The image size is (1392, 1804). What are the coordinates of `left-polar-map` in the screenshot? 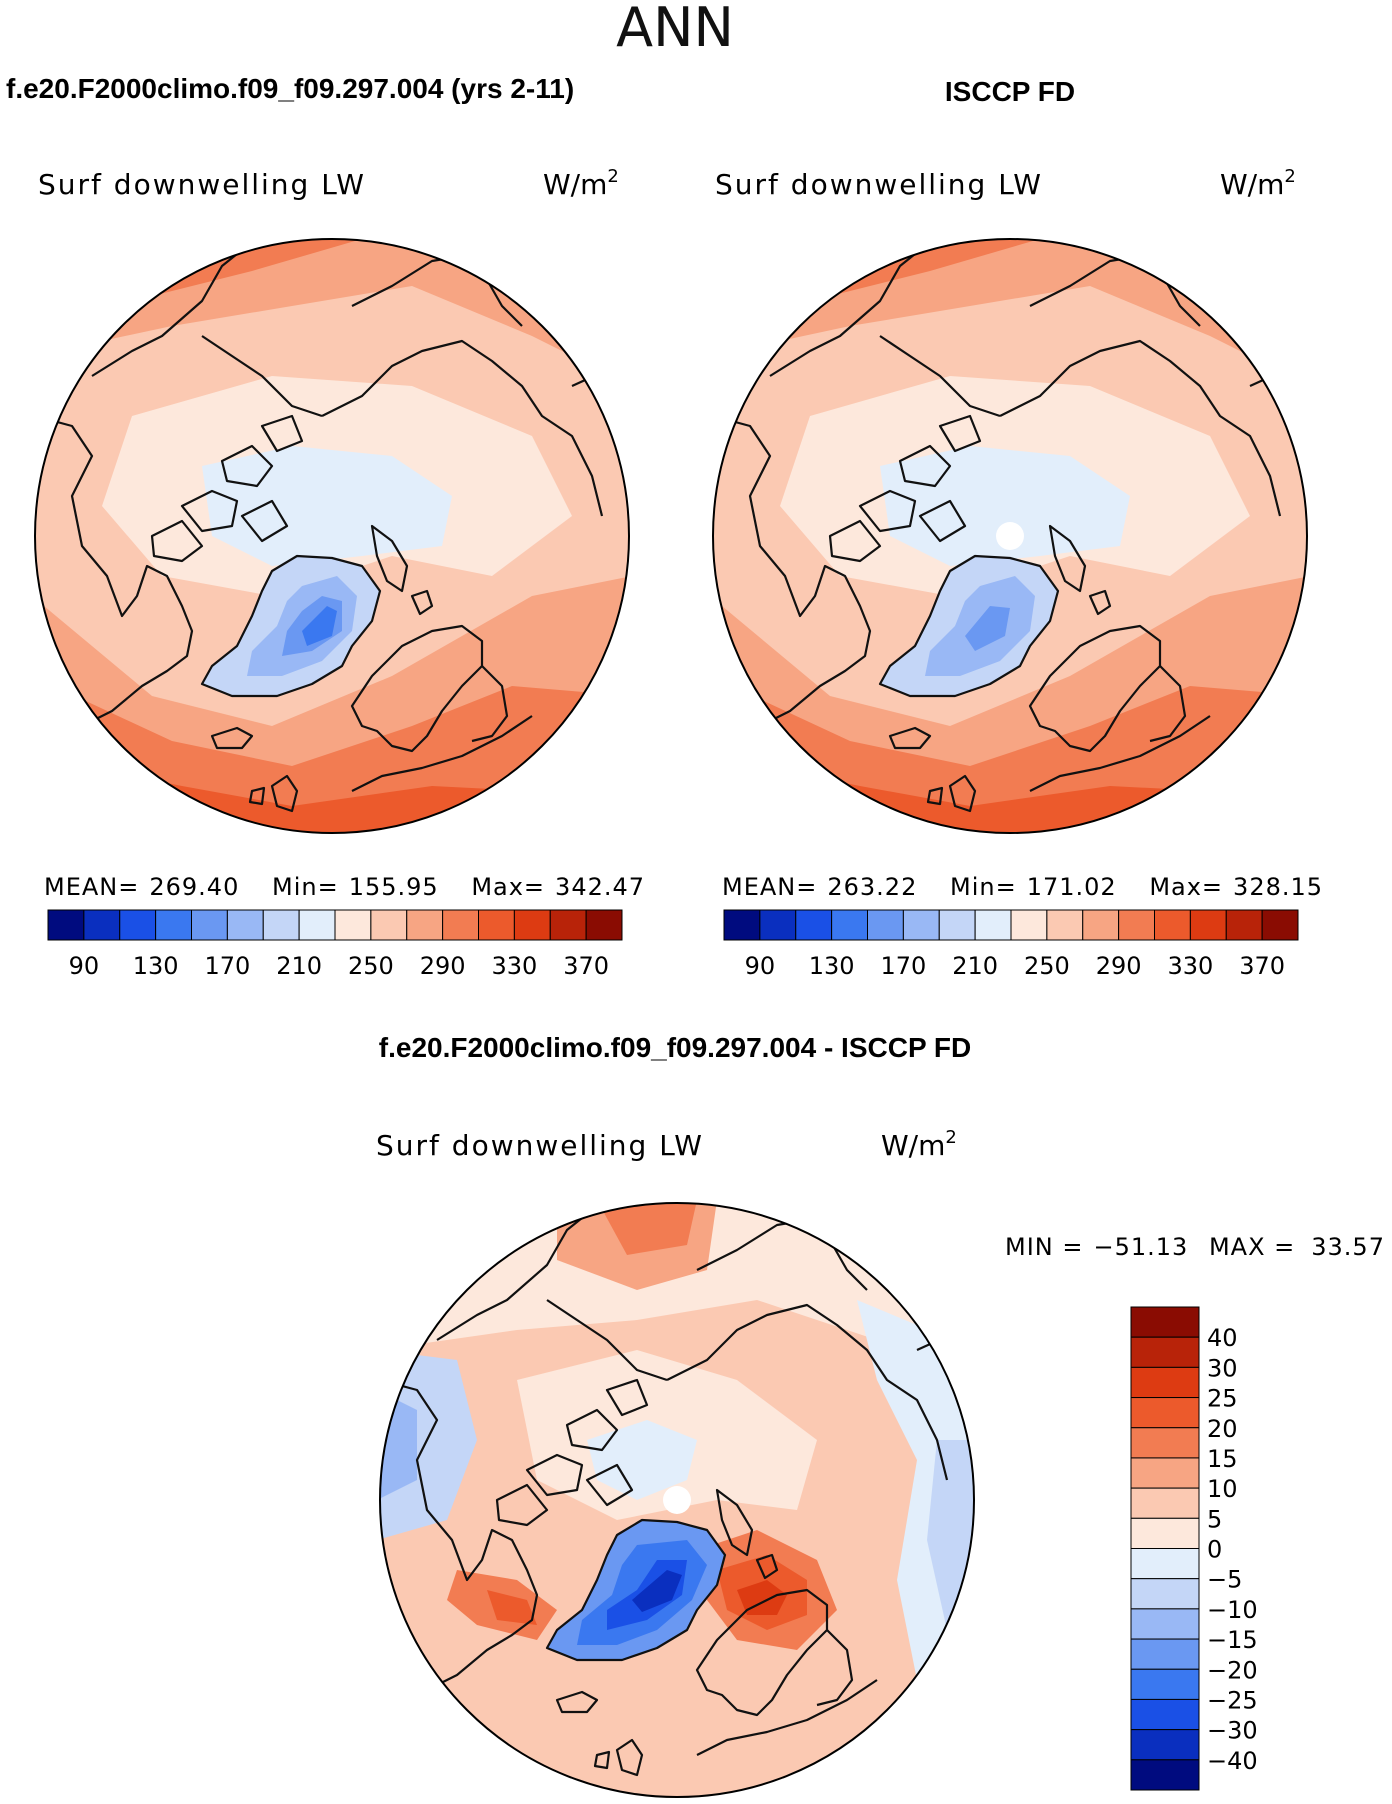 It's located at (332, 536).